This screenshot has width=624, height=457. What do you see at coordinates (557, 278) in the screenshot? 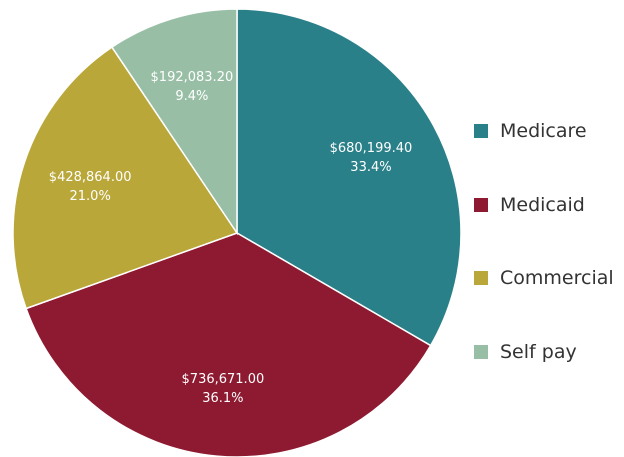
I see `legend-label-commercial: Commercial` at bounding box center [557, 278].